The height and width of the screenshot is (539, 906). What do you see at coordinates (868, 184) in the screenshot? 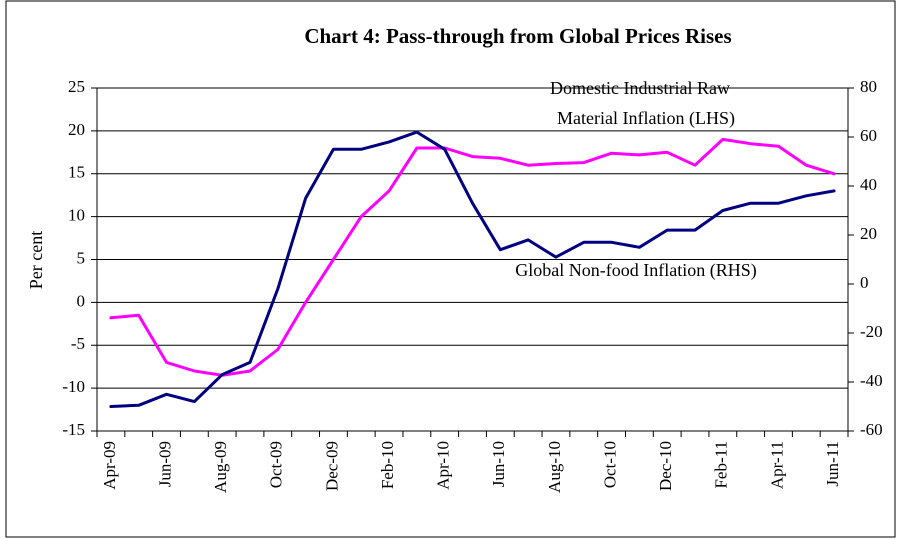
I see `y2-tick-label: 40` at bounding box center [868, 184].